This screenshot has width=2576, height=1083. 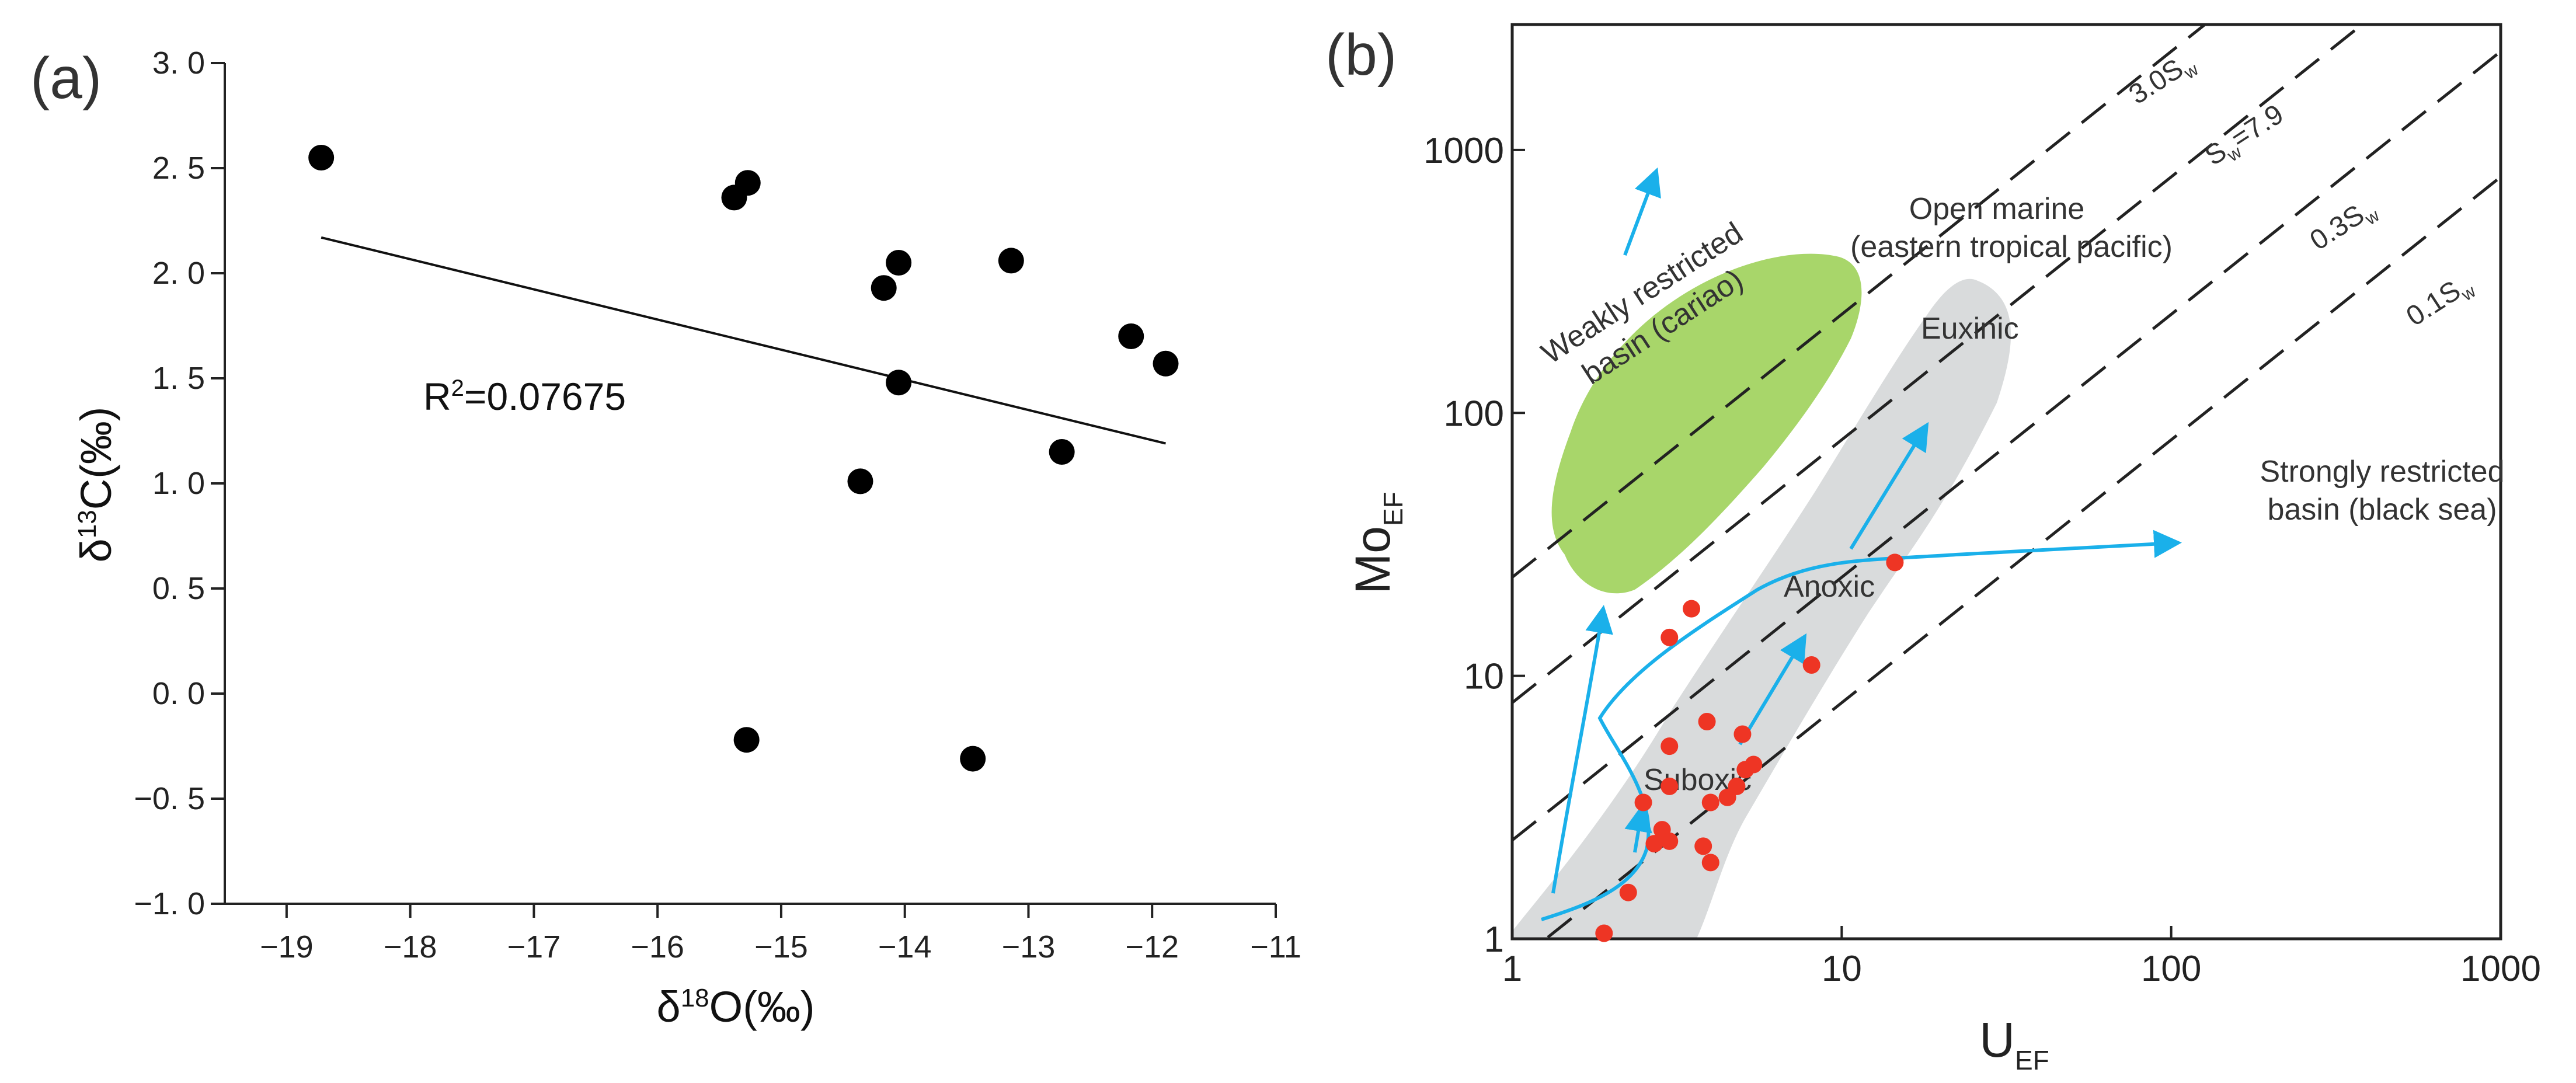 I want to click on a-y-axis-title: δ13C(‰), so click(x=96, y=485).